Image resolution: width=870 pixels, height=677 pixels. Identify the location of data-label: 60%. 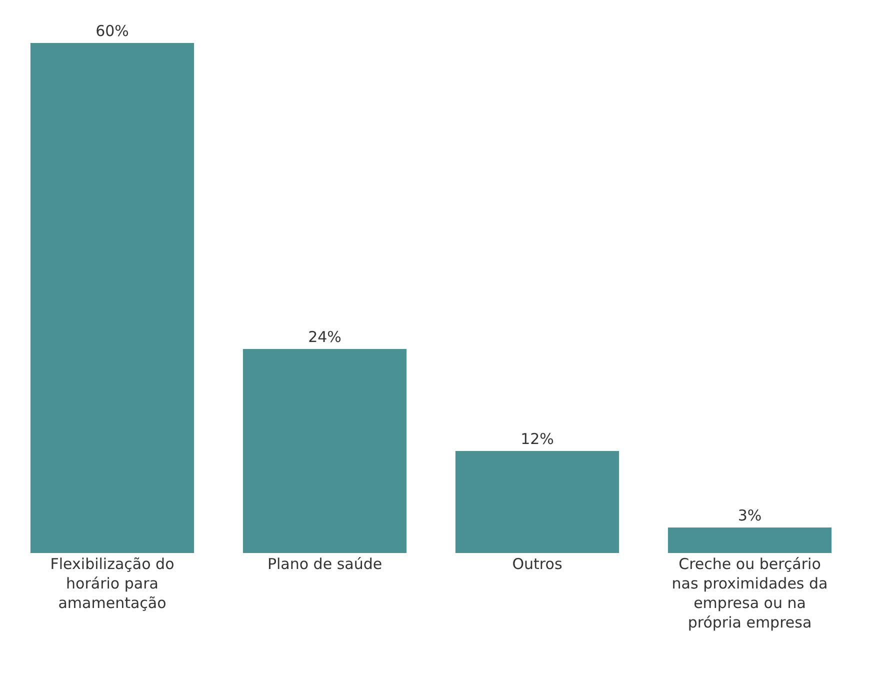
(112, 31).